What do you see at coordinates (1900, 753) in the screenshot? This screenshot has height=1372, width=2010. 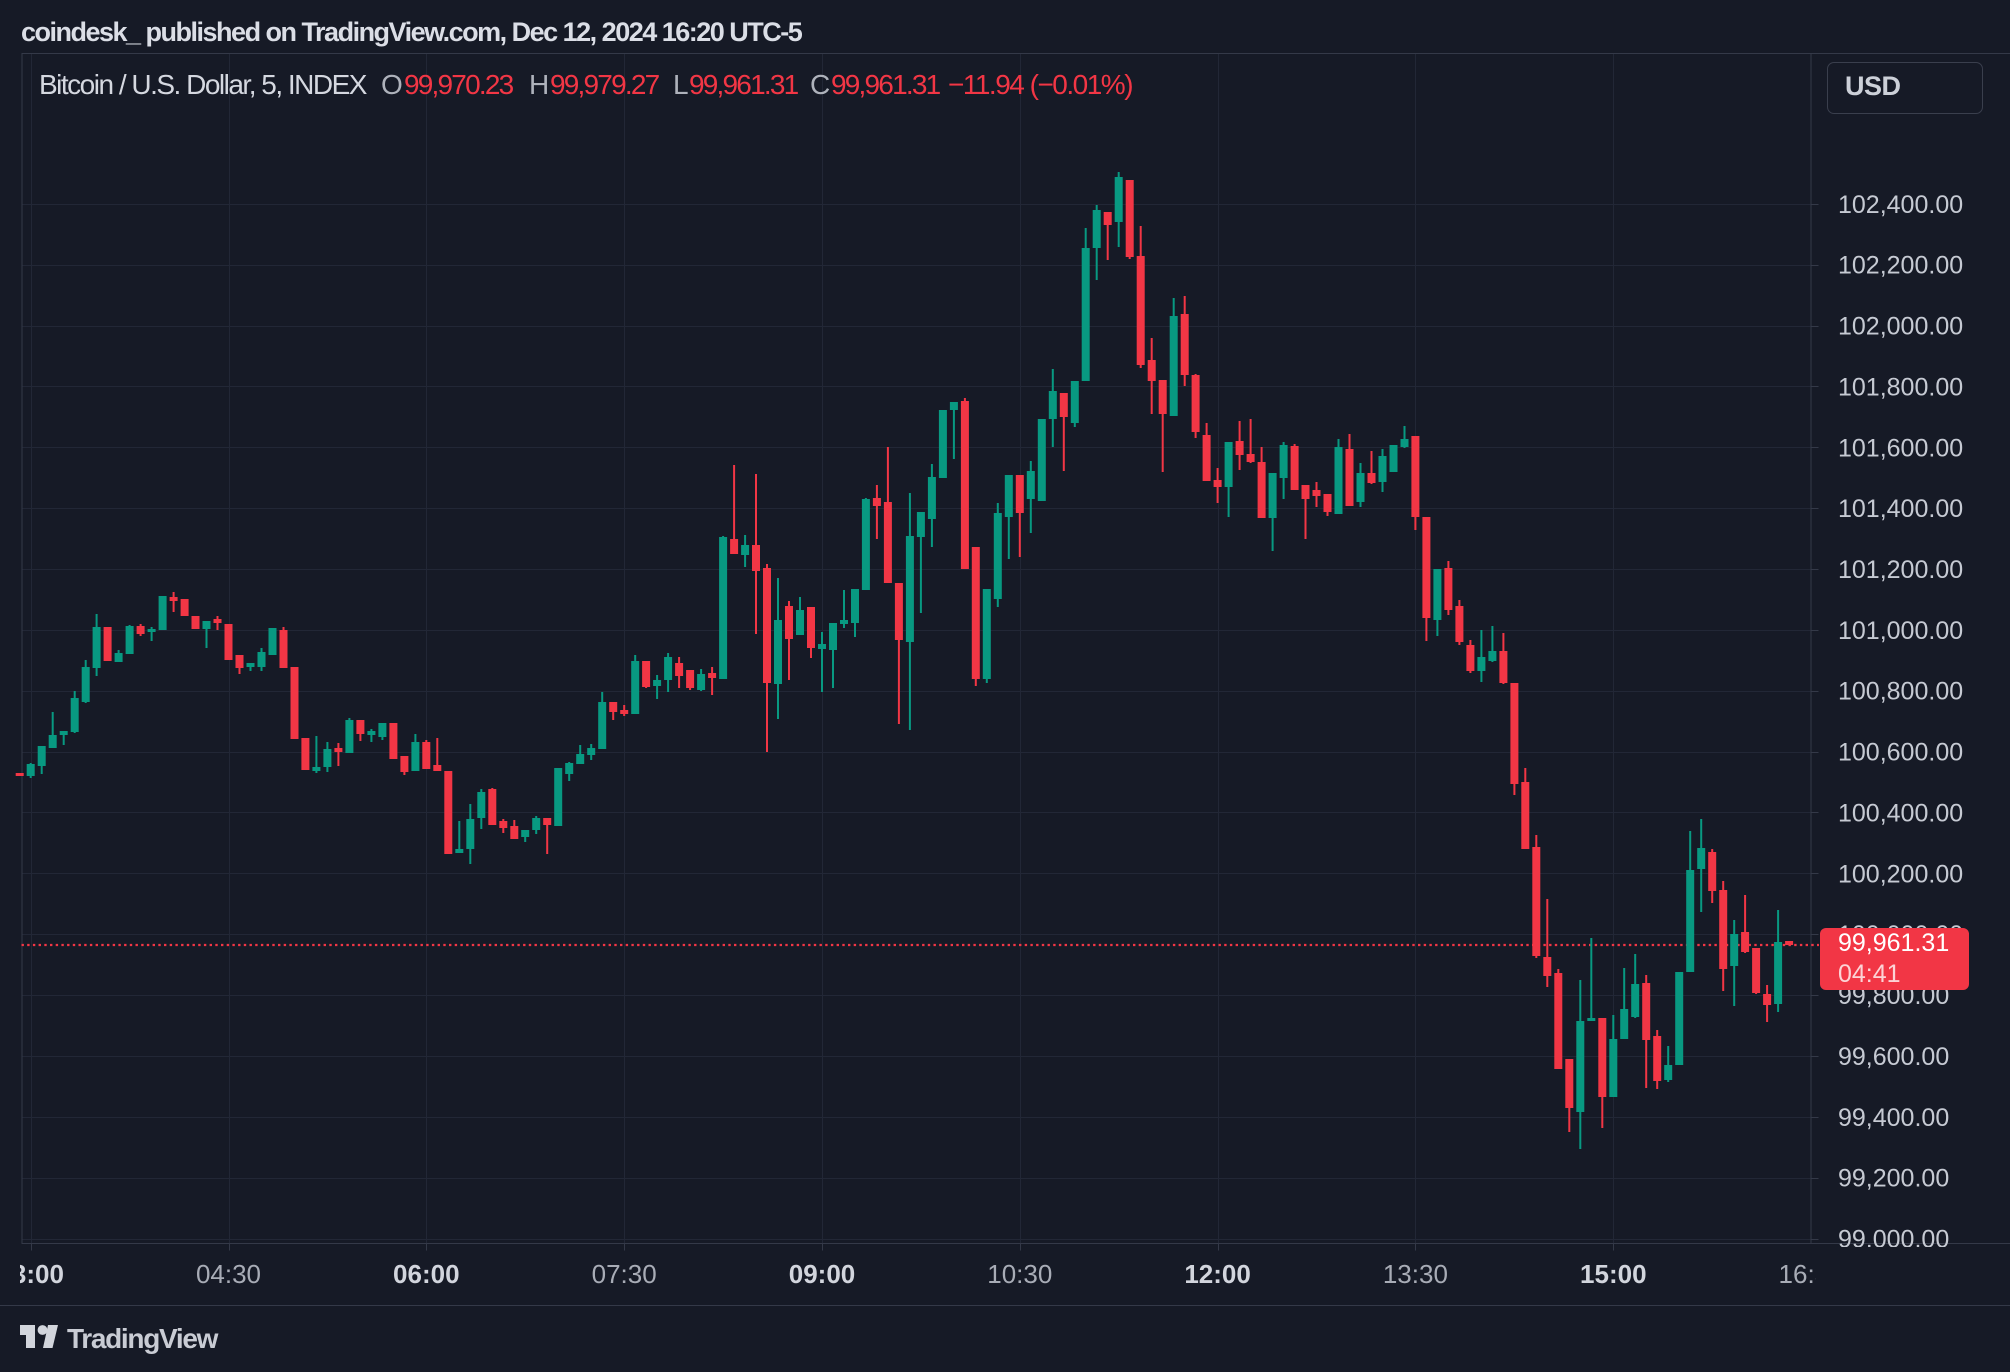 I see `svg-text: 100,600.00` at bounding box center [1900, 753].